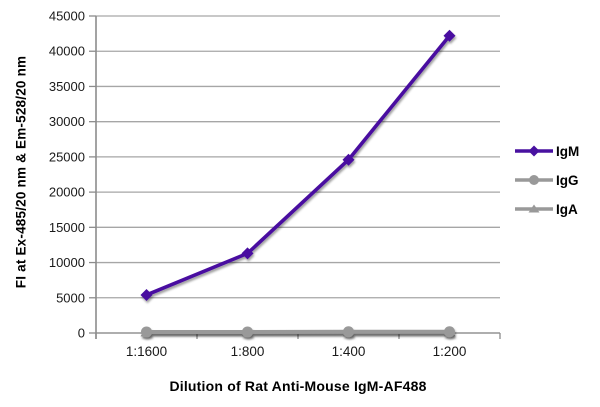  What do you see at coordinates (568, 151) in the screenshot?
I see `legend-label: IgM` at bounding box center [568, 151].